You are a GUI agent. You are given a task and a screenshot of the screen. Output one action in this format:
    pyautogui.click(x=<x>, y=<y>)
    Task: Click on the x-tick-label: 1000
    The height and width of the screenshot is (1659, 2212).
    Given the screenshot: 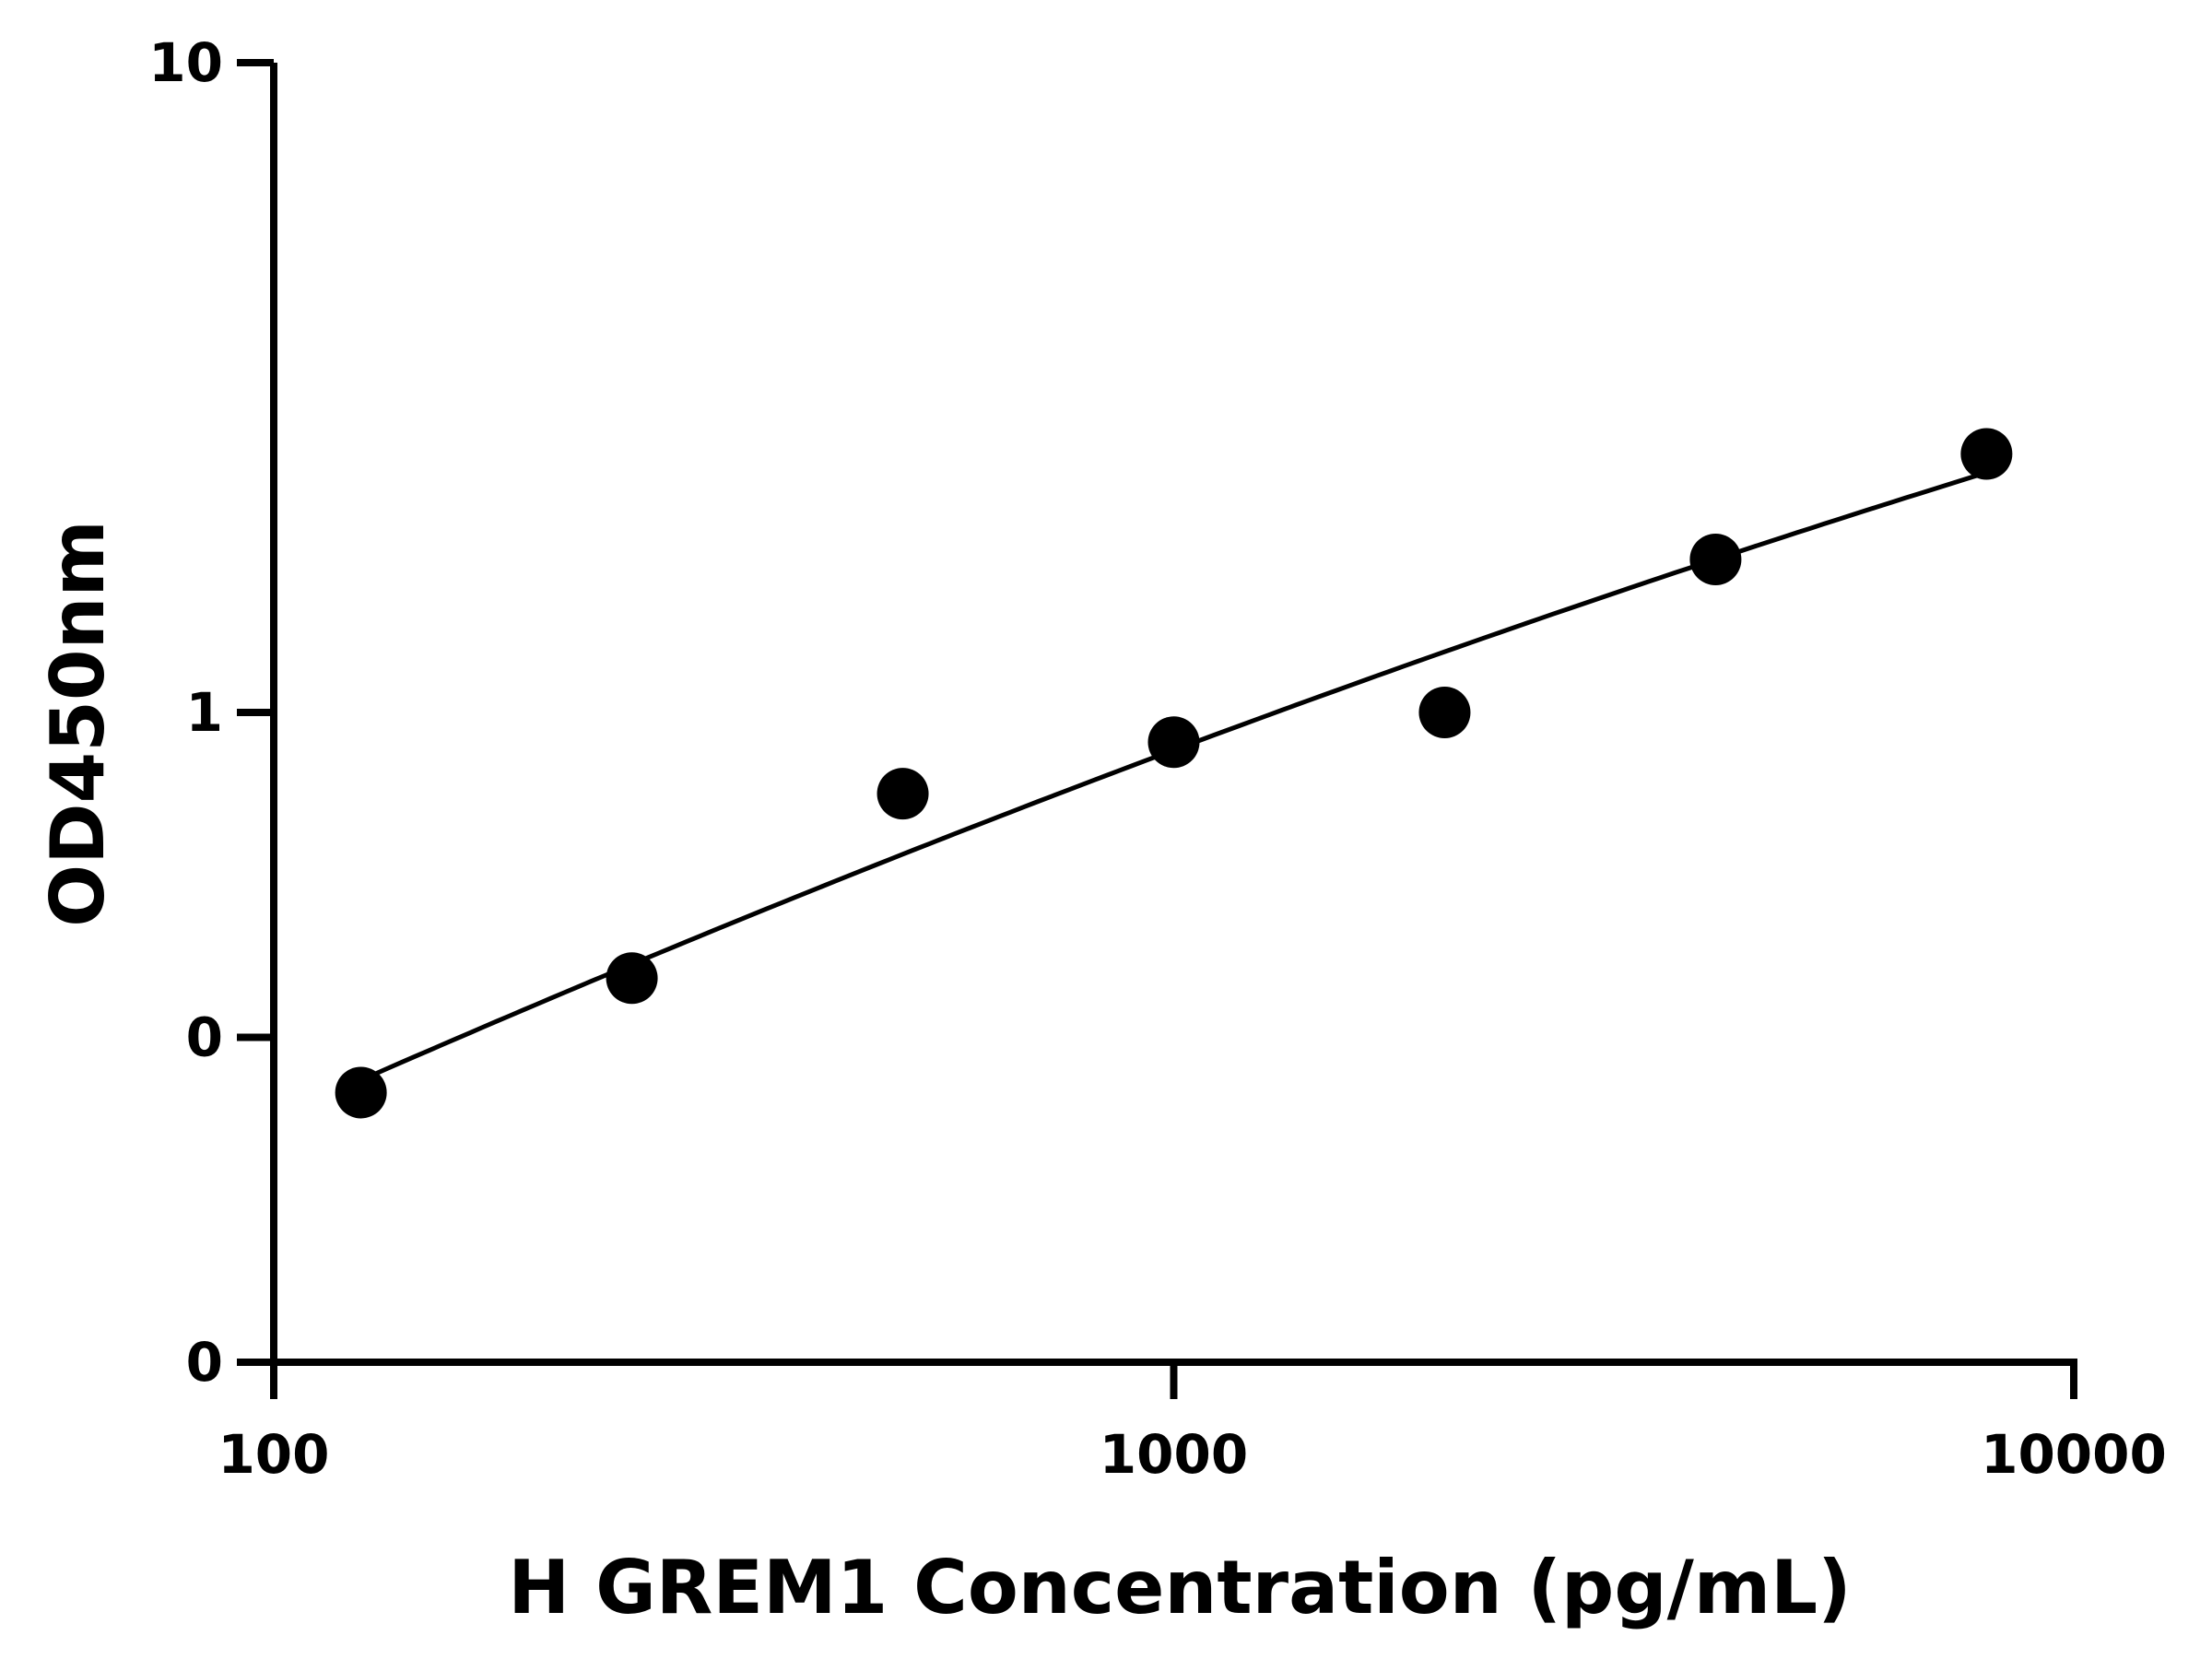 What is the action you would take?
    pyautogui.click(x=1174, y=1454)
    